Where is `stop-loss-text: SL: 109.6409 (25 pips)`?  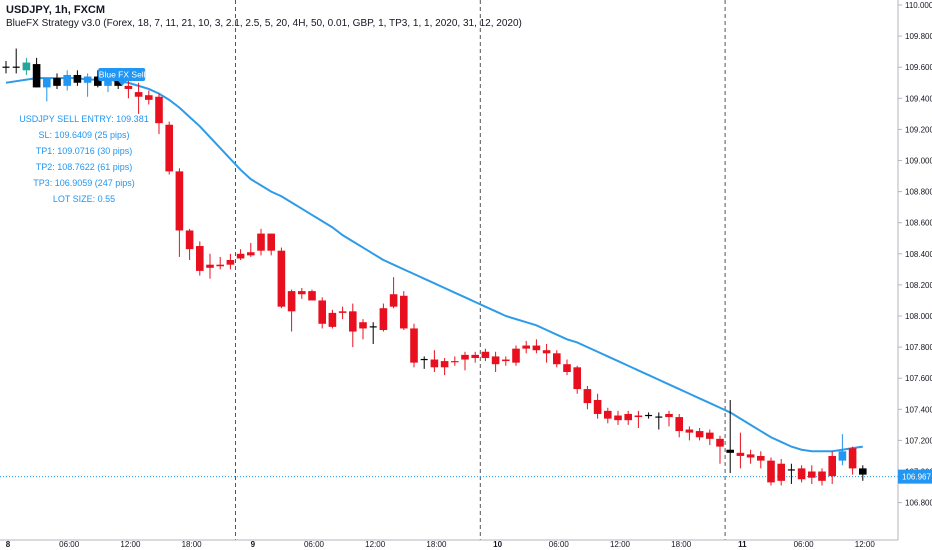 stop-loss-text: SL: 109.6409 (25 pips) is located at coordinates (84, 135).